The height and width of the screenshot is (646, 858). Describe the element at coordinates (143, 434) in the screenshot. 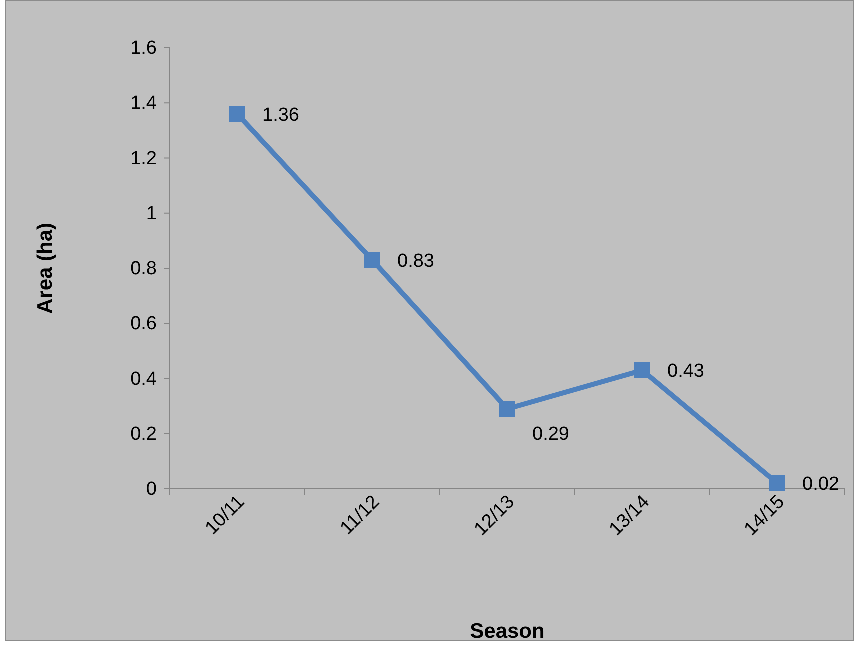

I see `y-tick-label: 0.2` at that location.